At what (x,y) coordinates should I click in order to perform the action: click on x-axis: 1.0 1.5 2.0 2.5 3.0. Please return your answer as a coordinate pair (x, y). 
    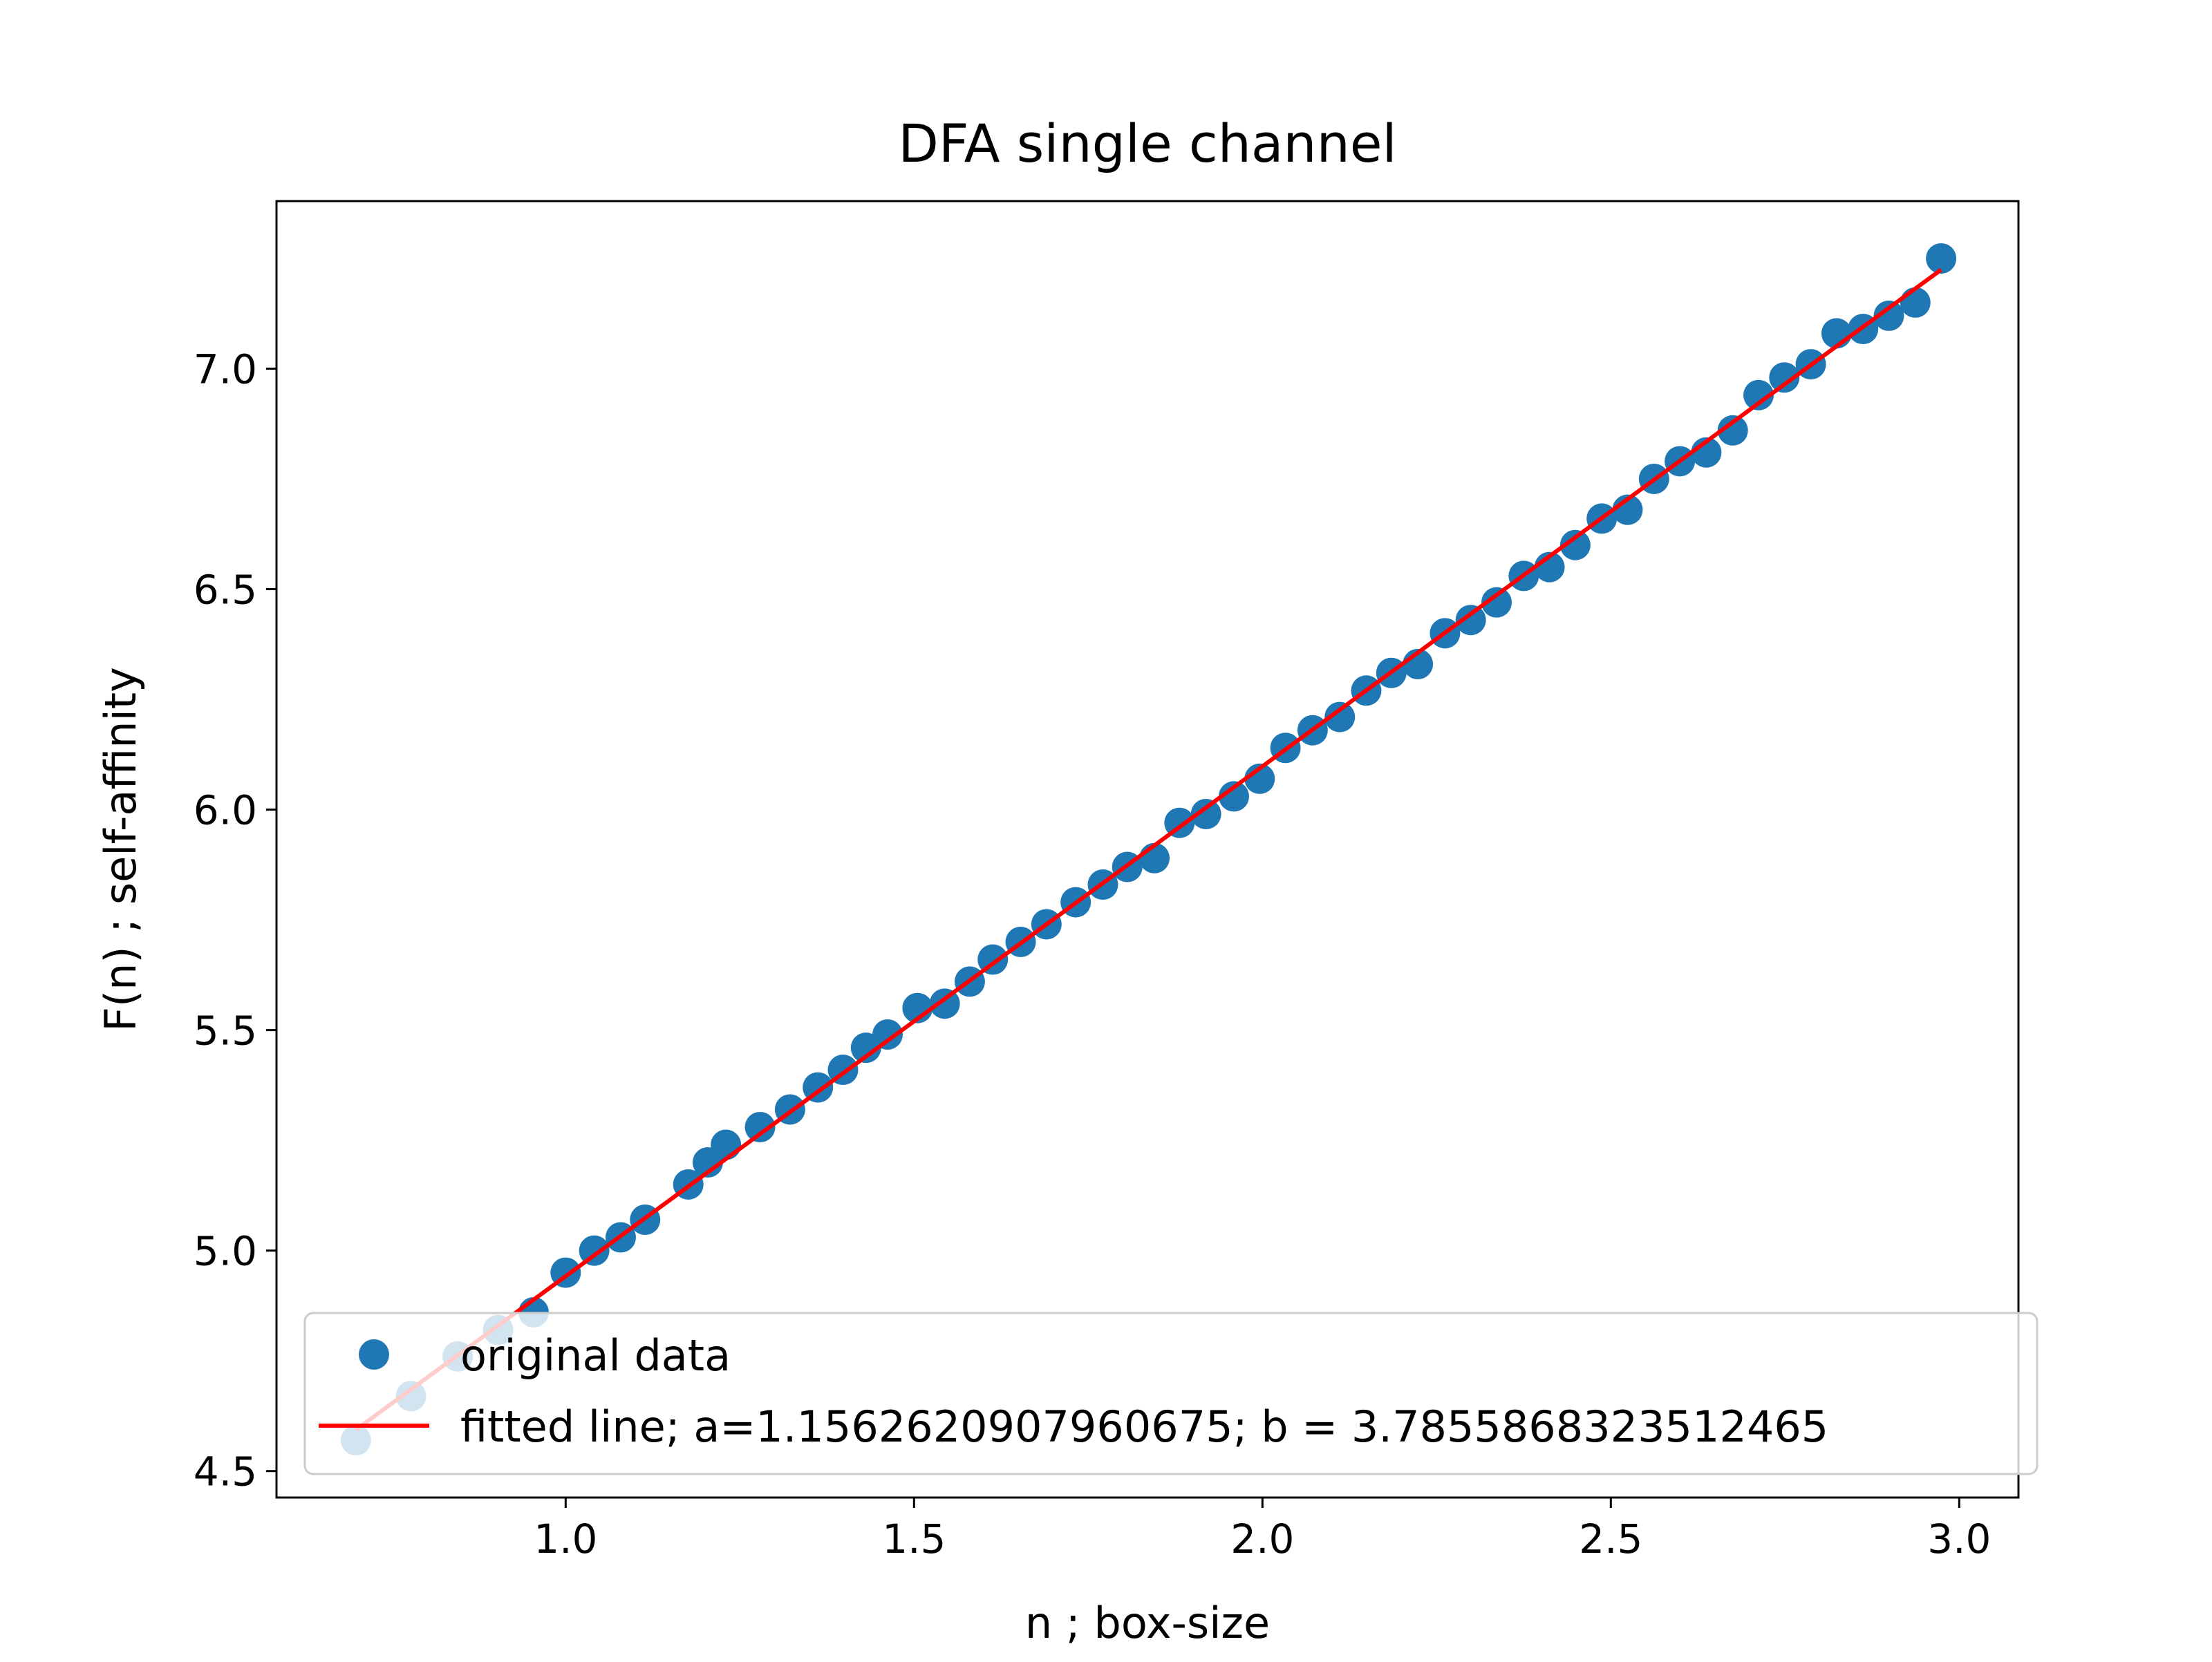
    Looking at the image, I should click on (1262, 1530).